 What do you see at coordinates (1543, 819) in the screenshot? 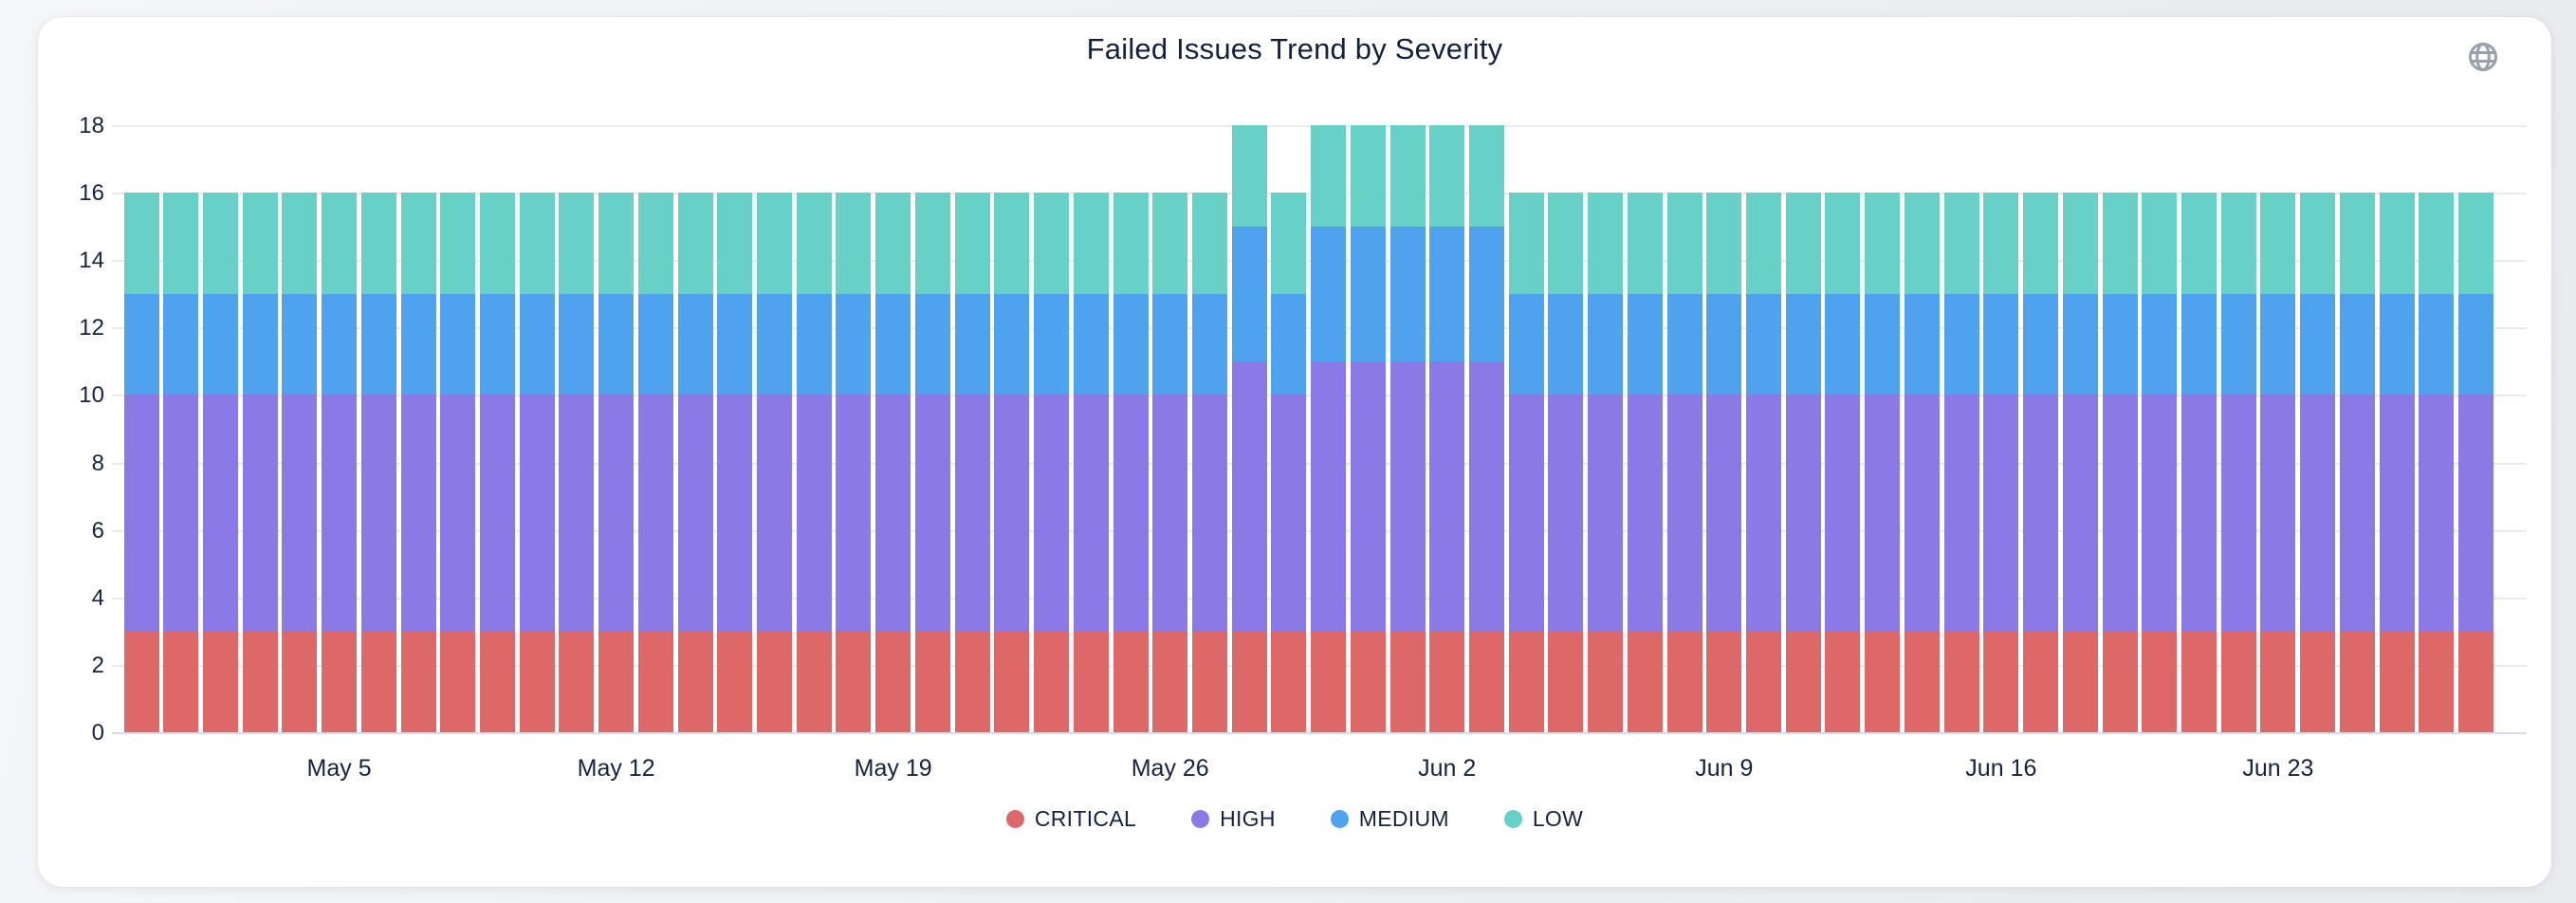
I see `legend-item-low: LOW` at bounding box center [1543, 819].